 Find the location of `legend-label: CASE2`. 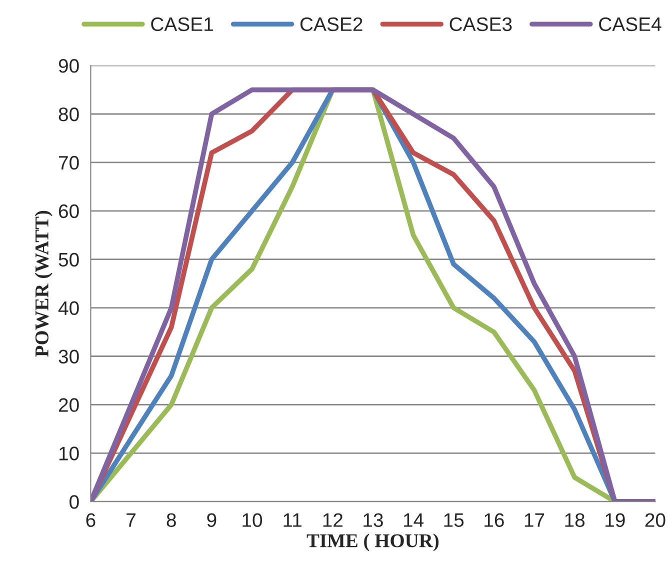

legend-label: CASE2 is located at coordinates (331, 24).